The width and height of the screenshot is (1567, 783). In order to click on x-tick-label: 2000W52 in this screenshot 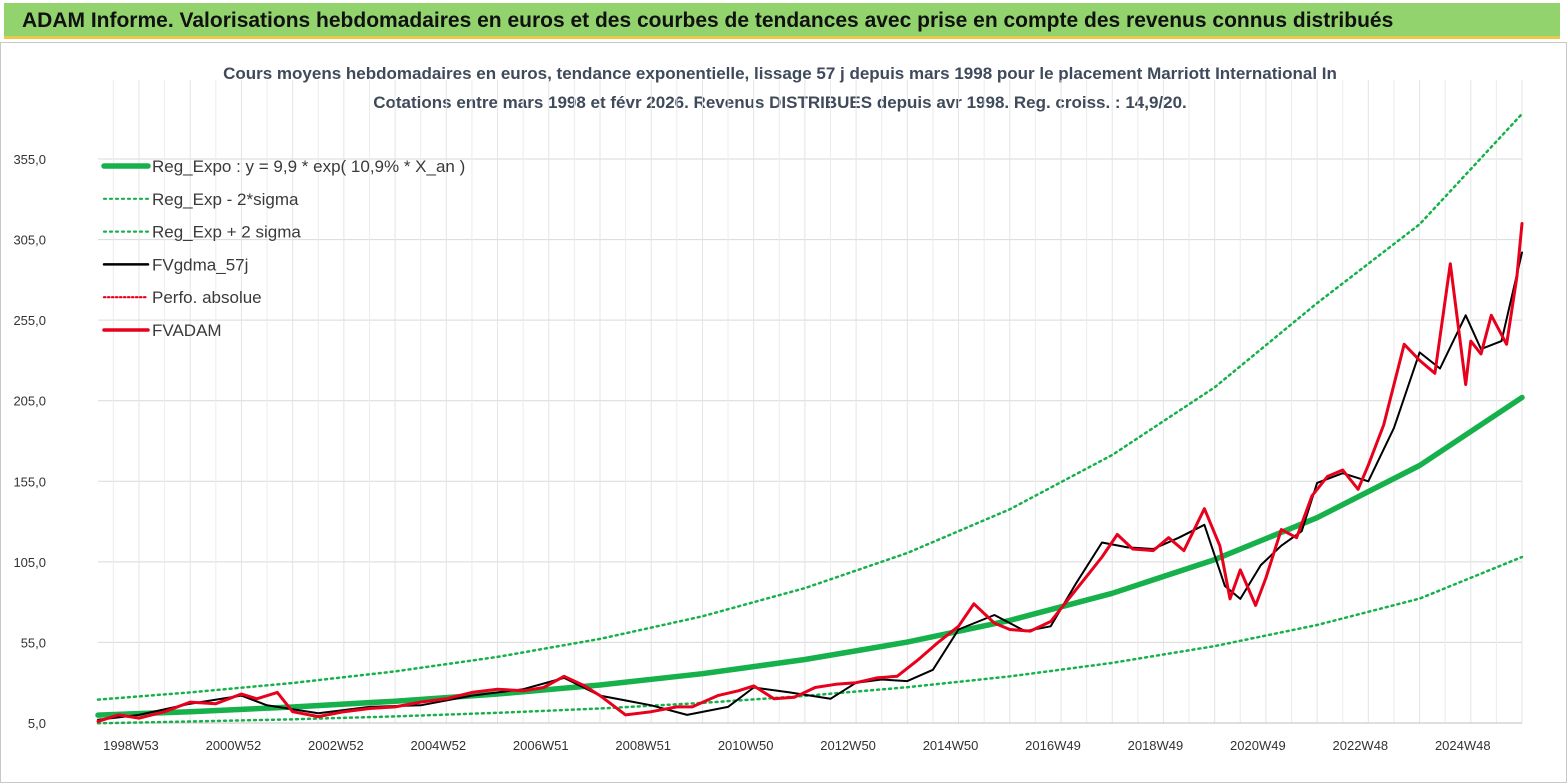, I will do `click(234, 745)`.